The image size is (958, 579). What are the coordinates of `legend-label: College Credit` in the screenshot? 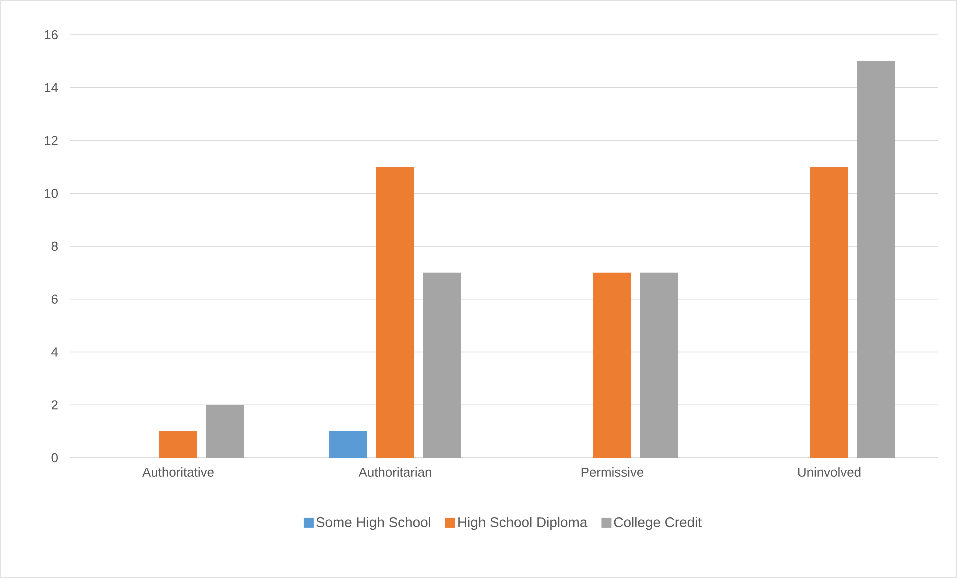 It's located at (658, 523).